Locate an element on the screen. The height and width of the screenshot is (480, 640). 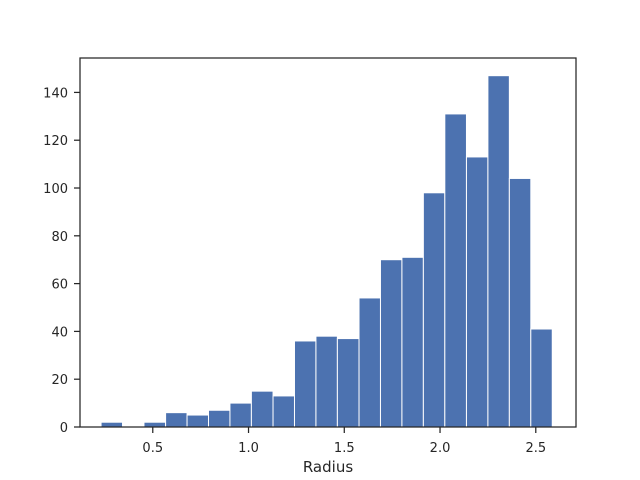
x-tick-label: 1.5 is located at coordinates (344, 448).